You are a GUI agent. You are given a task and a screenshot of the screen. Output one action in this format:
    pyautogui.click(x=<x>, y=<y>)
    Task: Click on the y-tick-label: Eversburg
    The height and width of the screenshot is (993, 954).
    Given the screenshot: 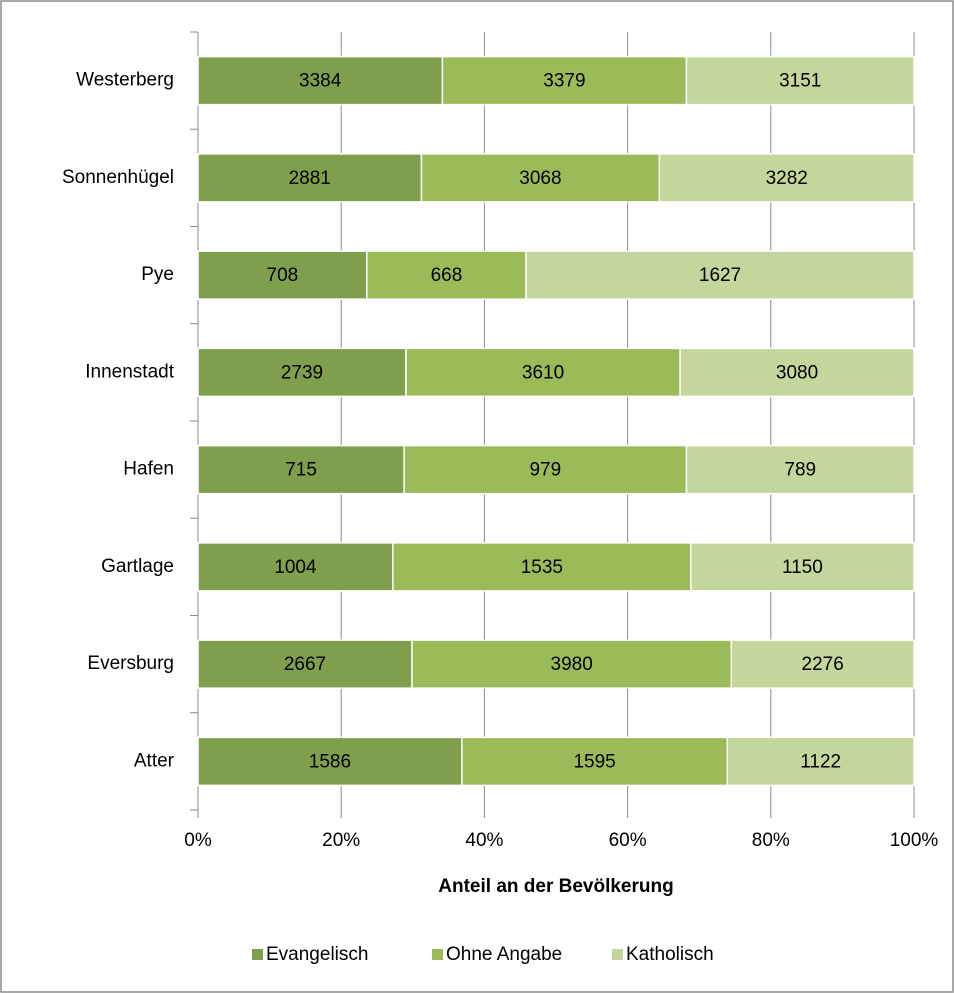 What is the action you would take?
    pyautogui.click(x=130, y=663)
    